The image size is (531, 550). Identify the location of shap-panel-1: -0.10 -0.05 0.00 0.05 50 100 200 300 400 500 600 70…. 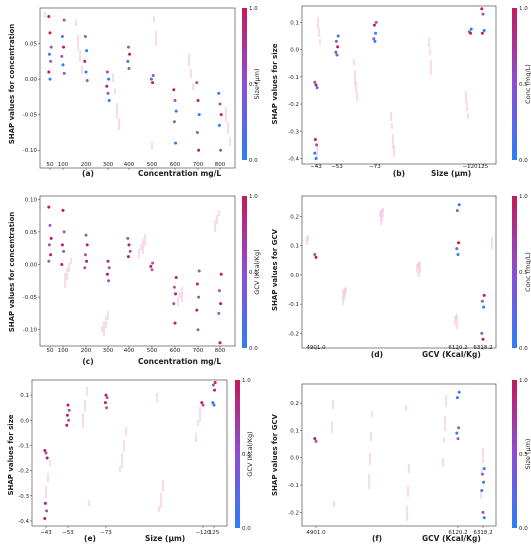
(134, 92).